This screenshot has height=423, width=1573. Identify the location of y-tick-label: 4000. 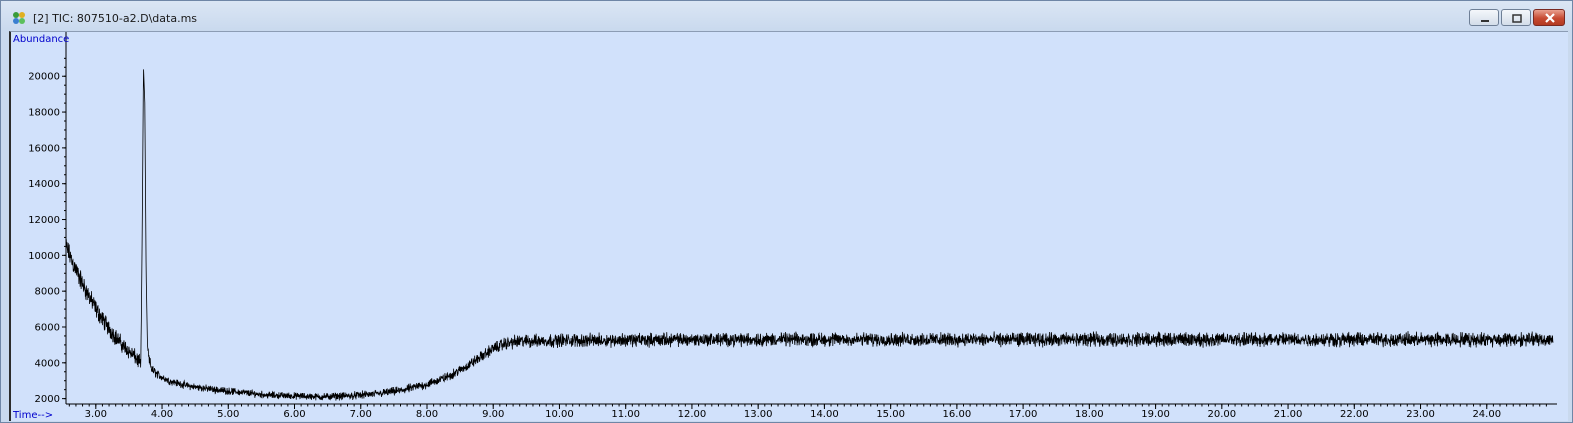
(47, 363).